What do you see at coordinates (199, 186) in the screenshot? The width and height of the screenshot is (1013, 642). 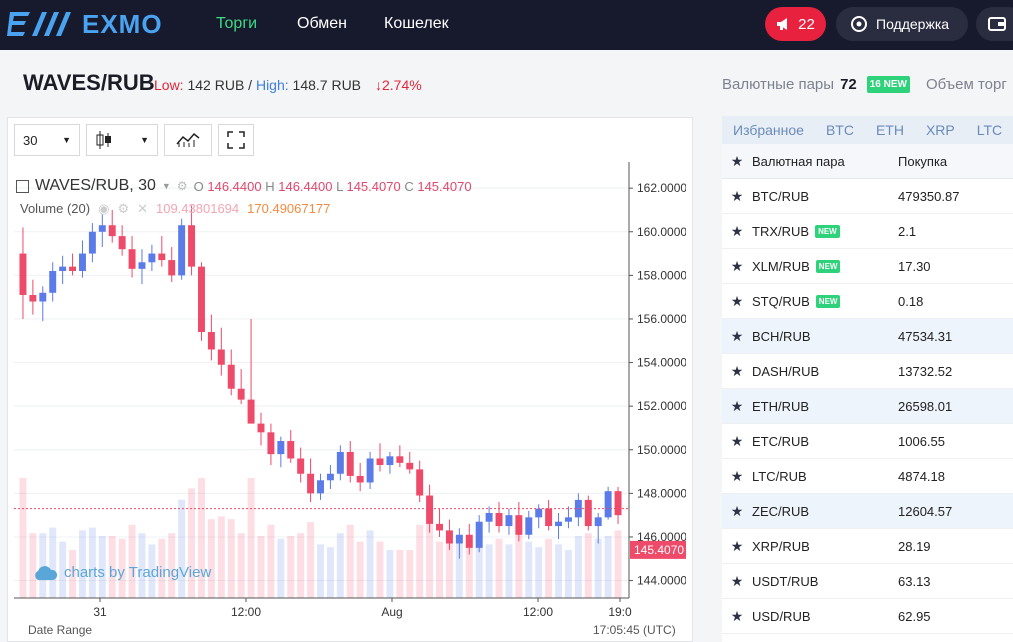 I see `ohlc-o-label: O` at bounding box center [199, 186].